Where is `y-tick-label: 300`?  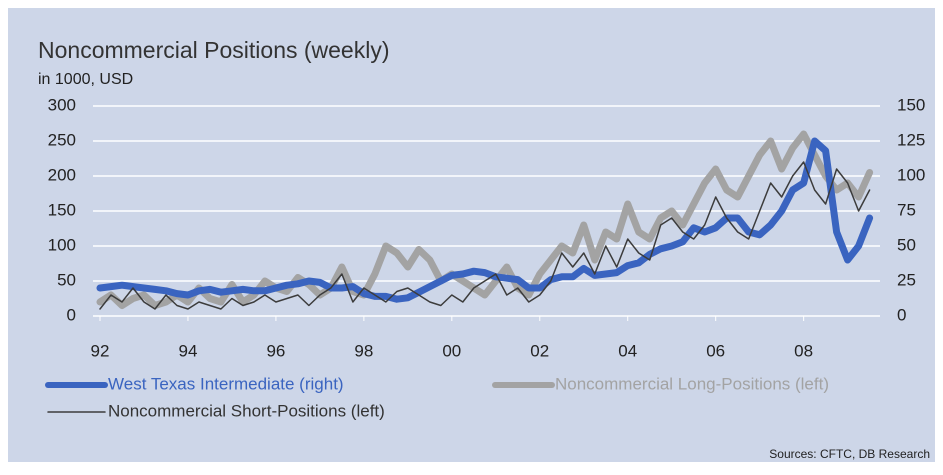 y-tick-label: 300 is located at coordinates (62, 104).